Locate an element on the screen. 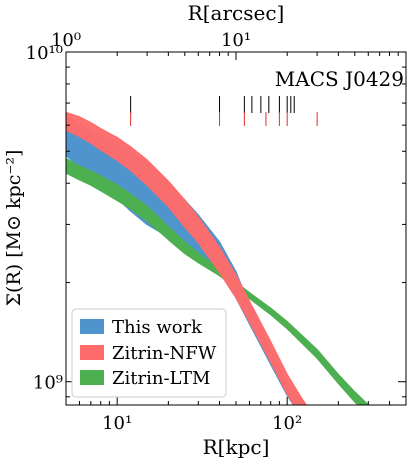 The height and width of the screenshot is (466, 419). image-markers is located at coordinates (224, 111).